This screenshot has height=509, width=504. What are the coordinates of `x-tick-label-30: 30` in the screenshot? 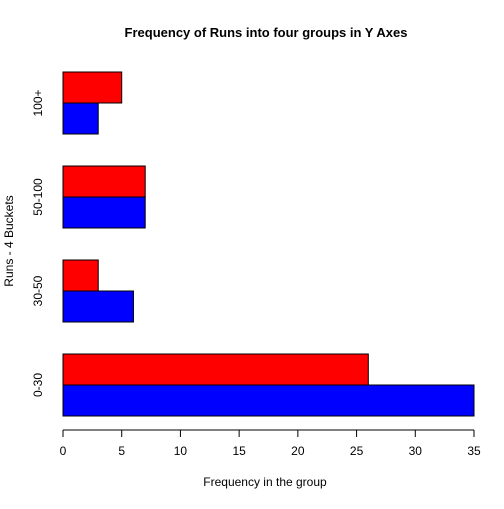 It's located at (416, 451).